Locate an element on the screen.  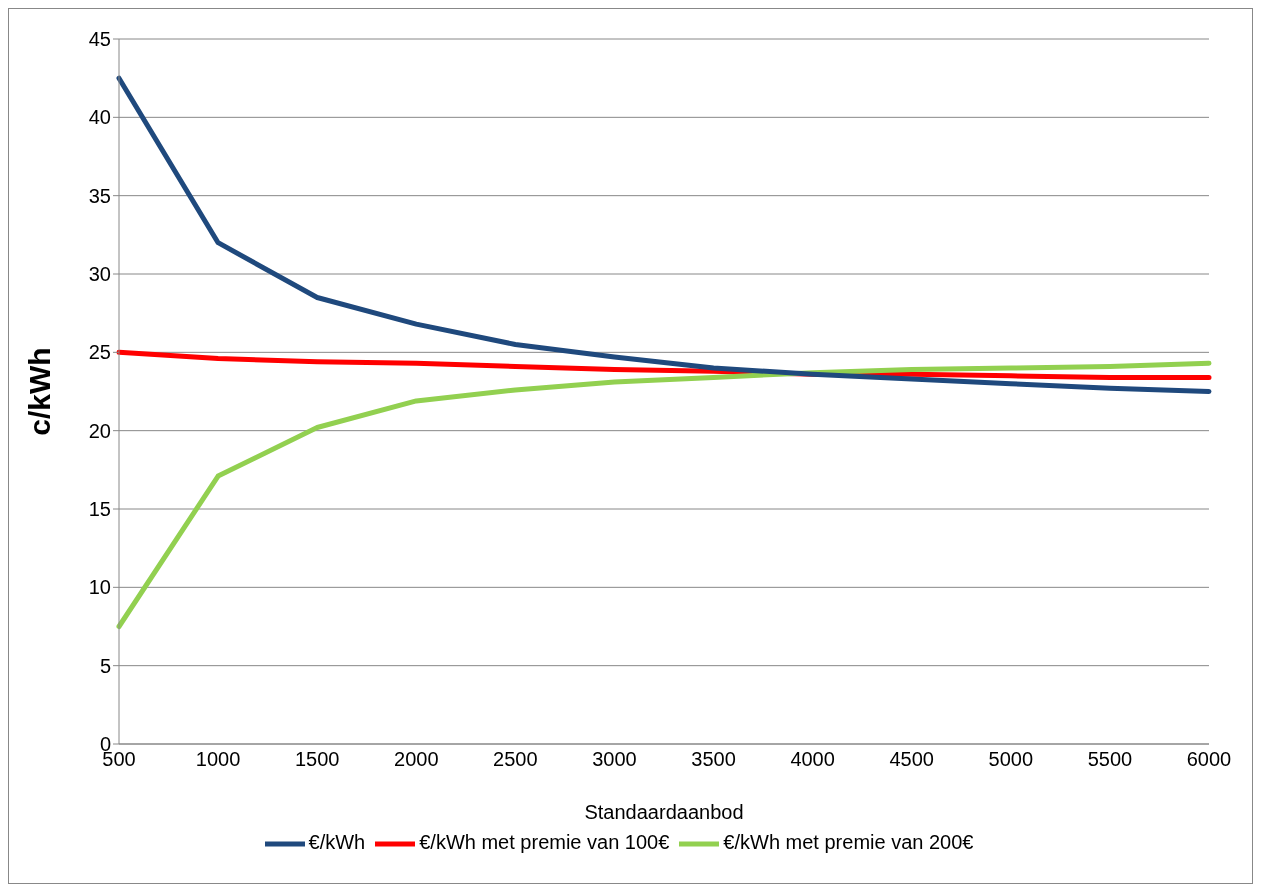
x-tick-label: 1000 is located at coordinates (218, 759).